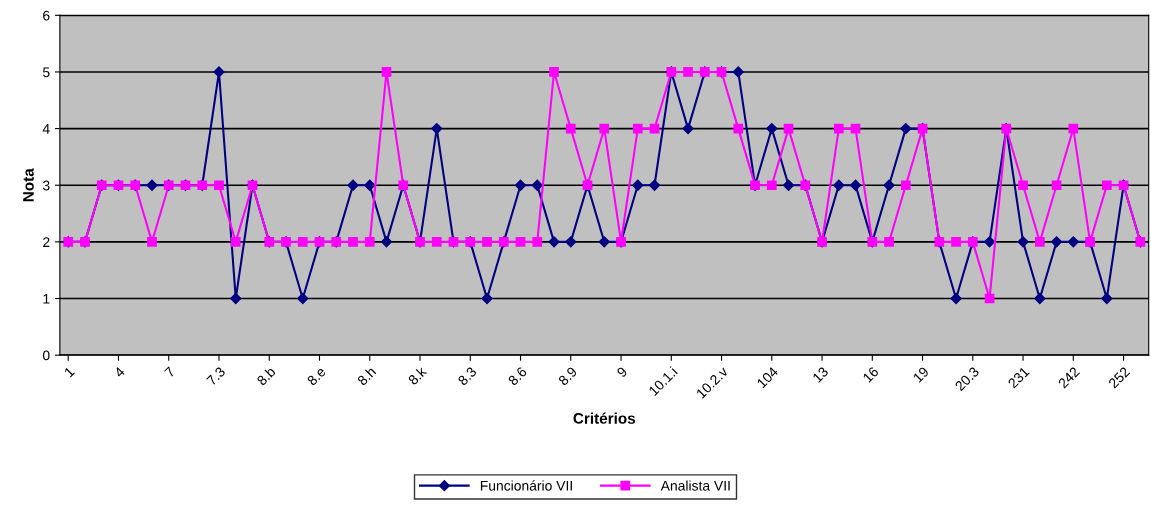 The width and height of the screenshot is (1151, 511). Describe the element at coordinates (46, 15) in the screenshot. I see `y-tick-label: 6` at that location.